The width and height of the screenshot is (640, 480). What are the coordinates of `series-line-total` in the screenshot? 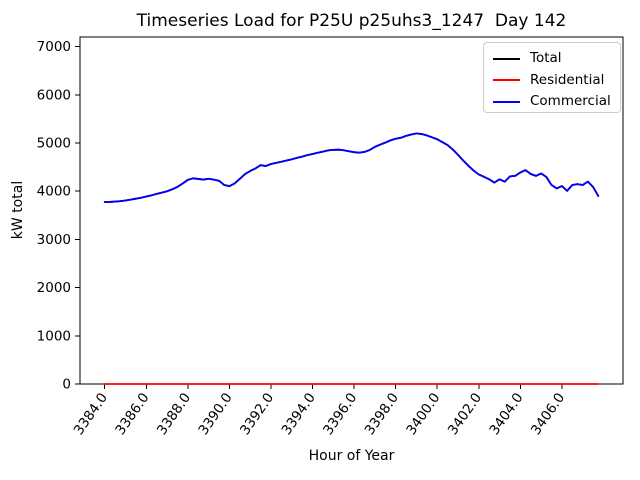 It's located at (351, 167).